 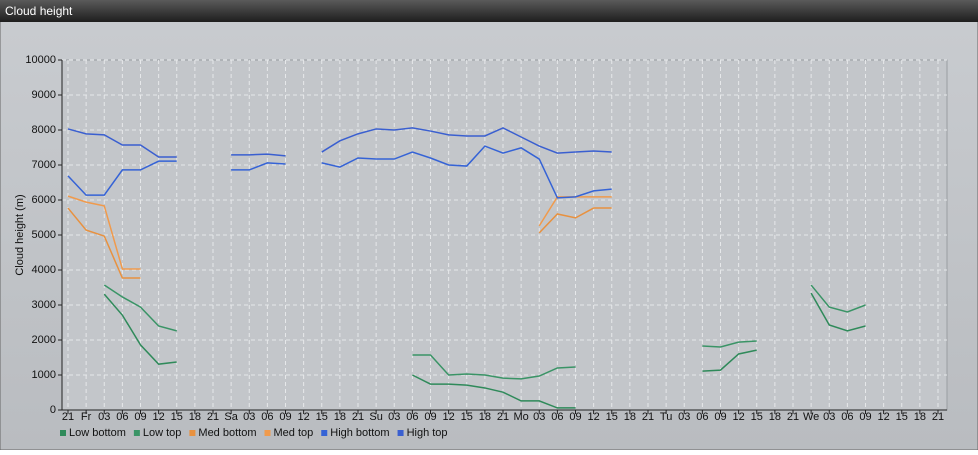 What do you see at coordinates (811, 417) in the screenshot?
I see `x-tick-label: We` at bounding box center [811, 417].